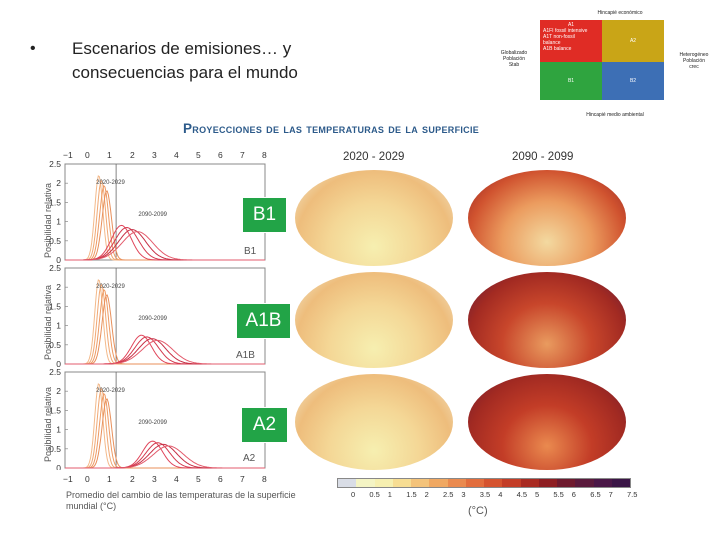  Describe the element at coordinates (547, 218) in the screenshot. I see `map-b1-2090` at that location.